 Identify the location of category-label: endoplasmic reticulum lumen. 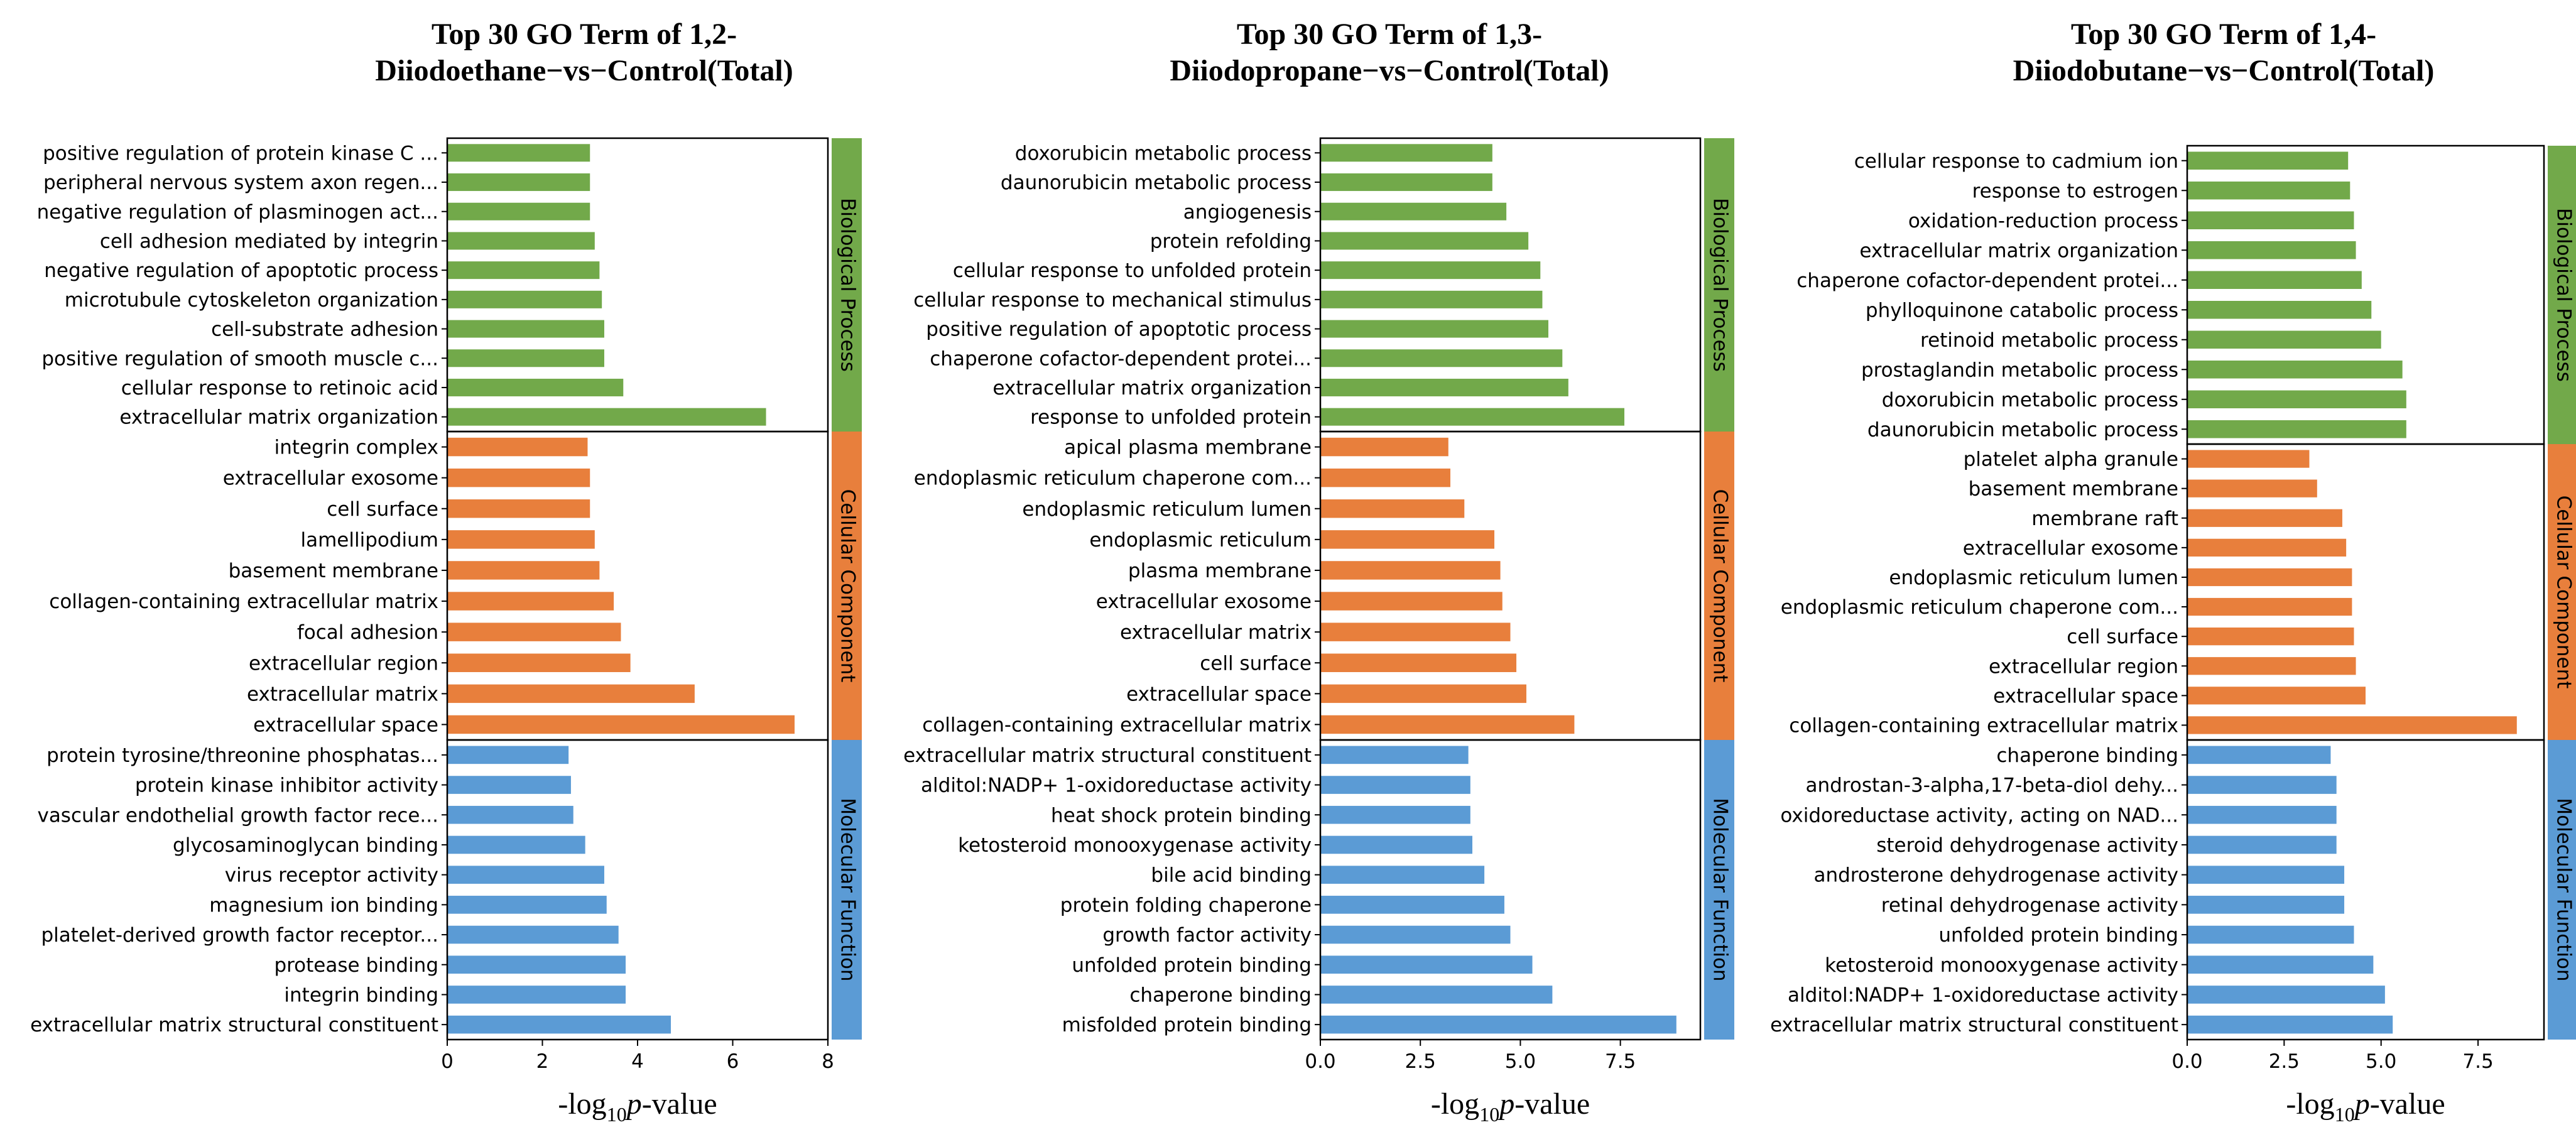
(1167, 510).